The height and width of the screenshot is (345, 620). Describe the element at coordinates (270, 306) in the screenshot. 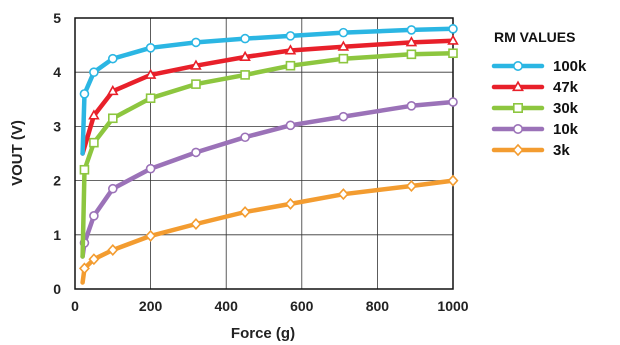

I see `x-axis-ticks: 0 200 400 600 800 1000` at that location.